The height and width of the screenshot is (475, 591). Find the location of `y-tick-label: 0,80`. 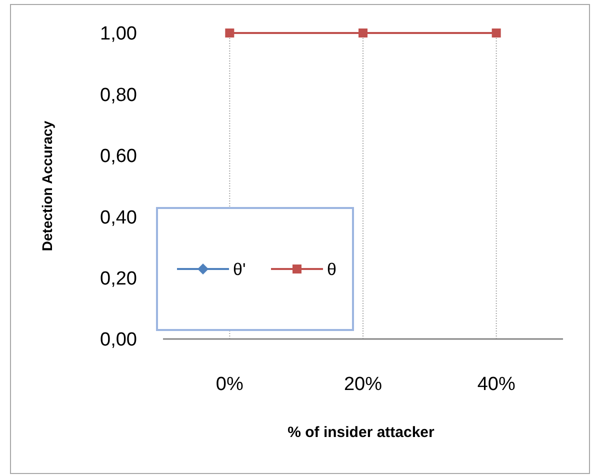

y-tick-label: 0,80 is located at coordinates (118, 95).